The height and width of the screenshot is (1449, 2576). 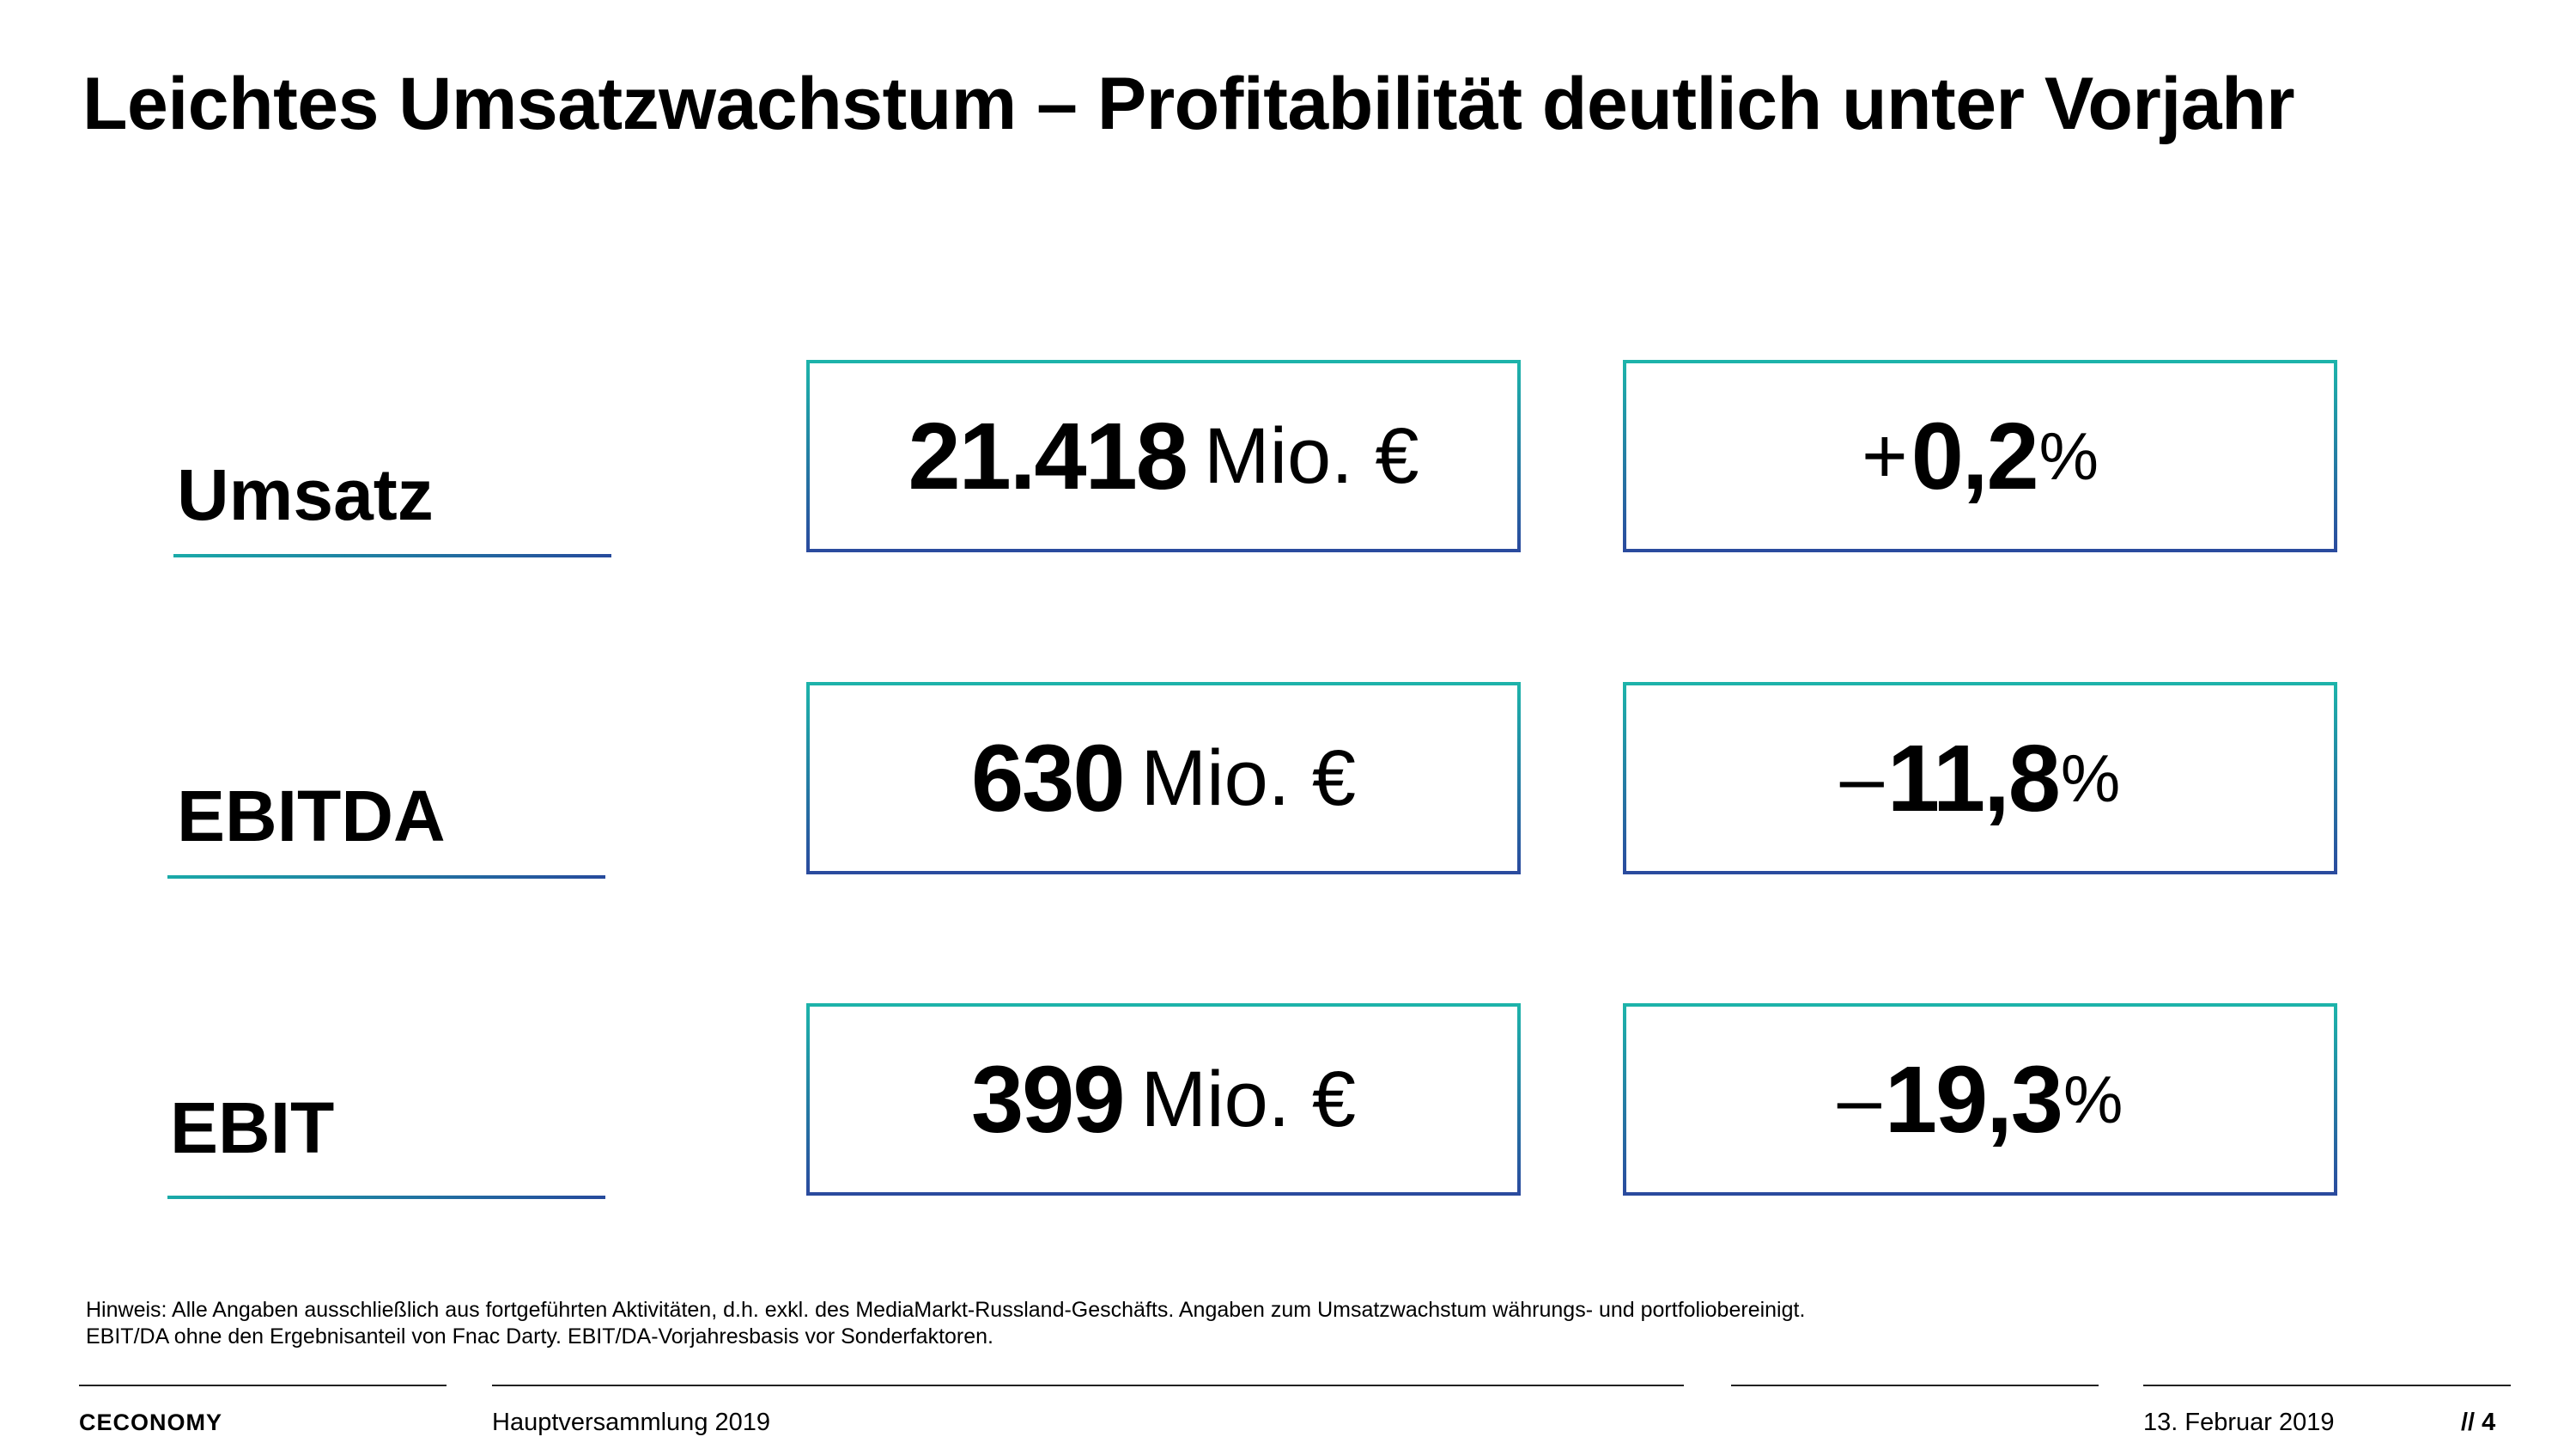 I want to click on value-ebitda: 630, so click(x=1048, y=778).